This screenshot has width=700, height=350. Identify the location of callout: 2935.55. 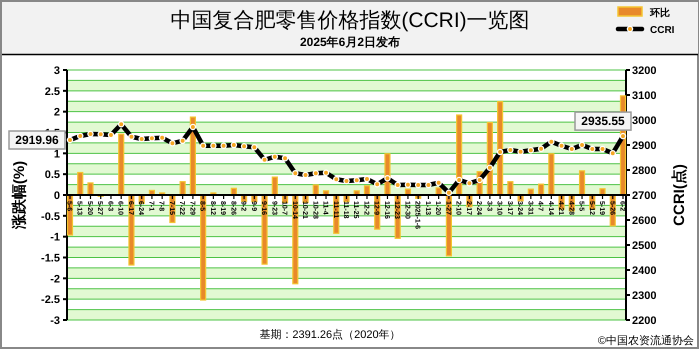
(603, 121).